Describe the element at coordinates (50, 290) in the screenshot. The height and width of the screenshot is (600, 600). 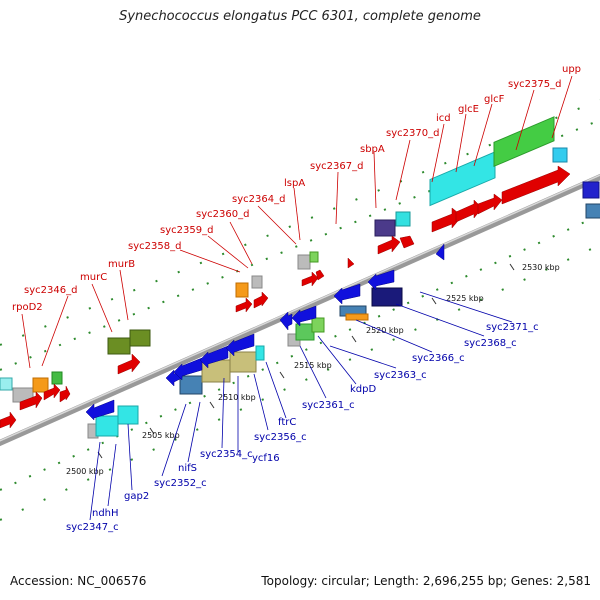
I see `gene-label: syc2346_d` at that location.